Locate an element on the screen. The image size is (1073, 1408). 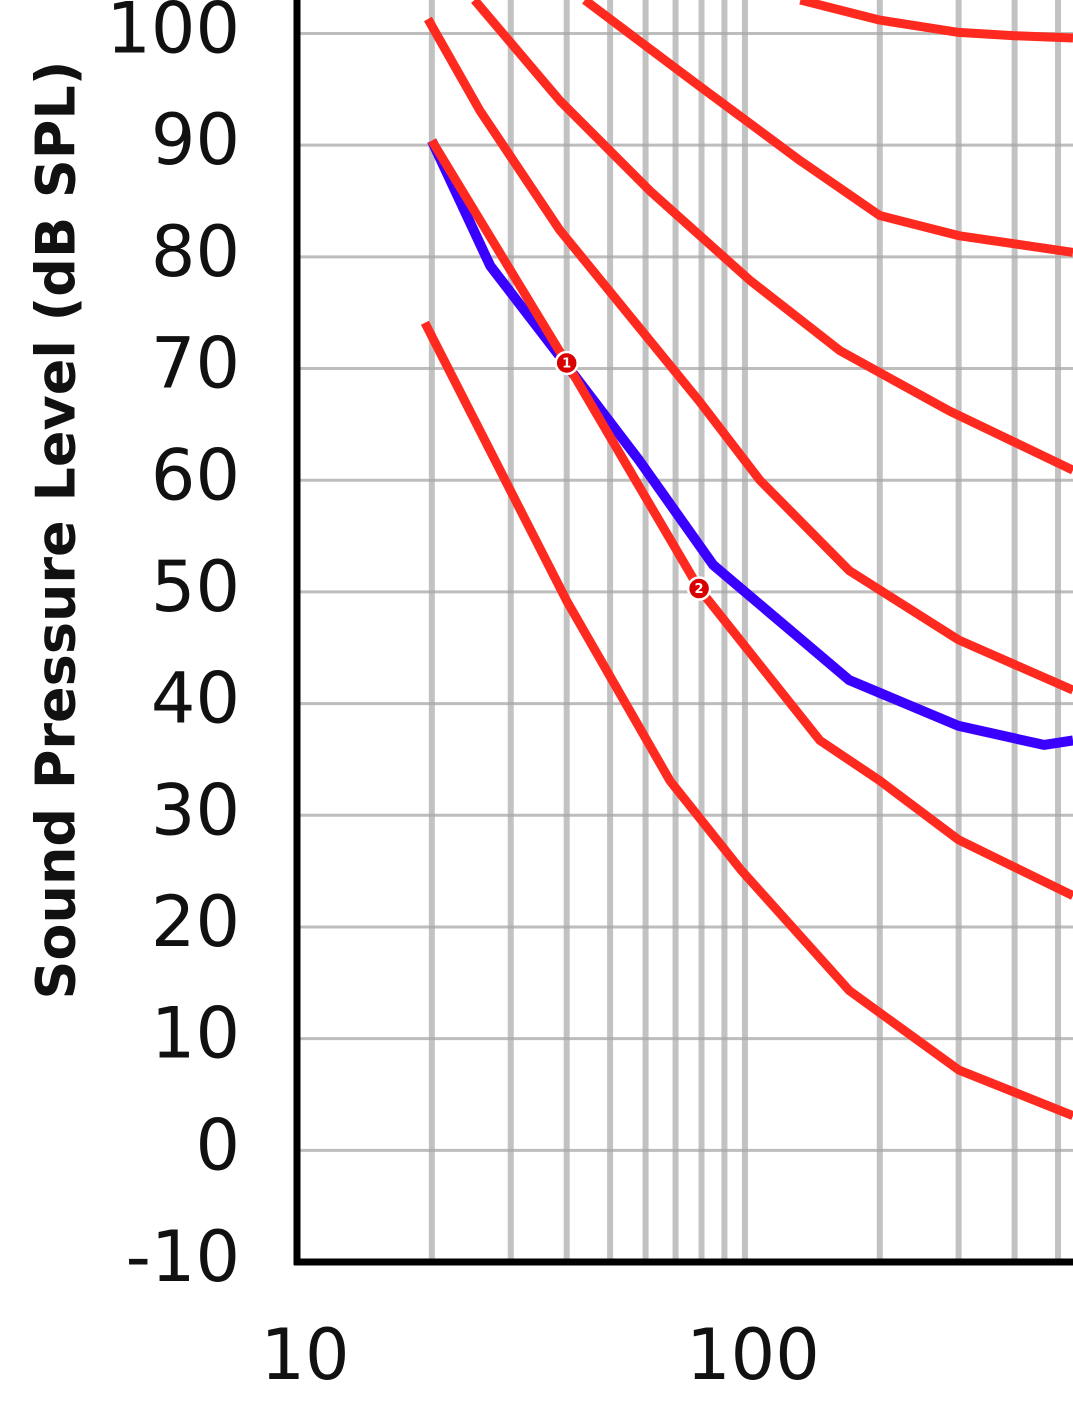
y-tick-label: 70 is located at coordinates (195, 364).